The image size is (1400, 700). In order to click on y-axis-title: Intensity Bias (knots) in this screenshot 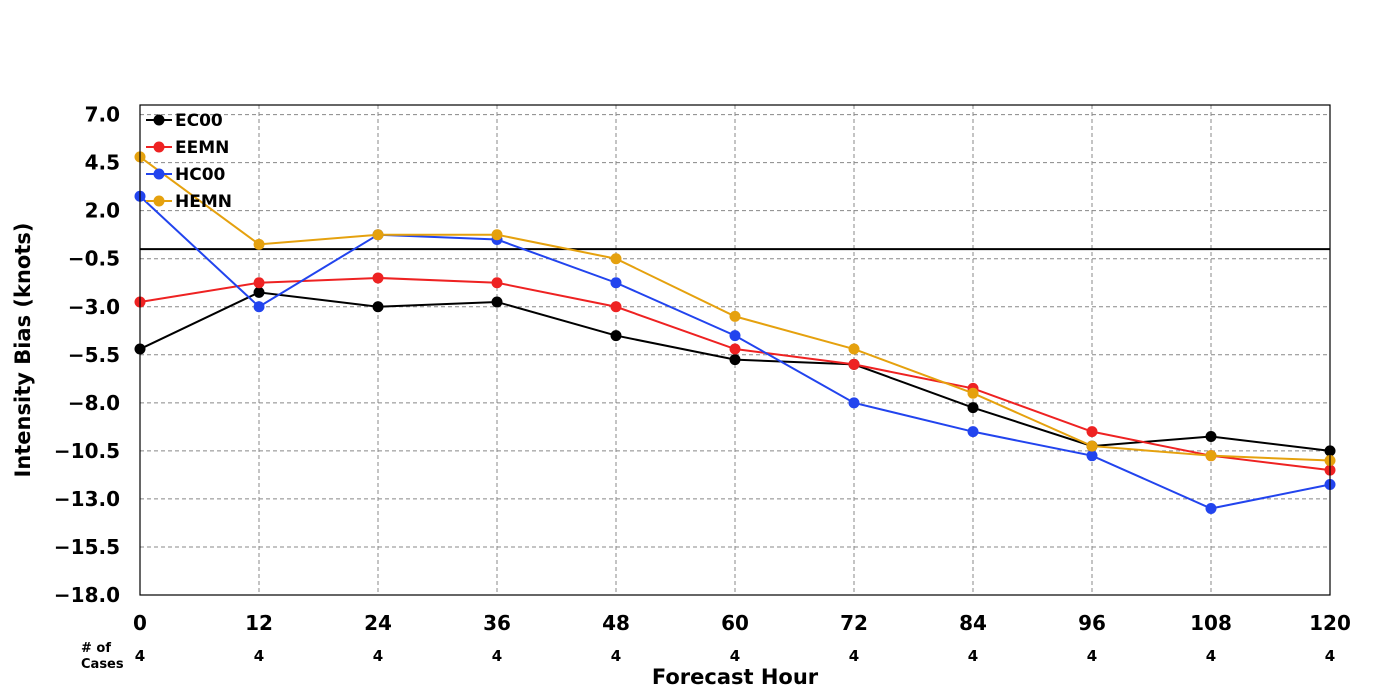, I will do `click(23, 350)`.